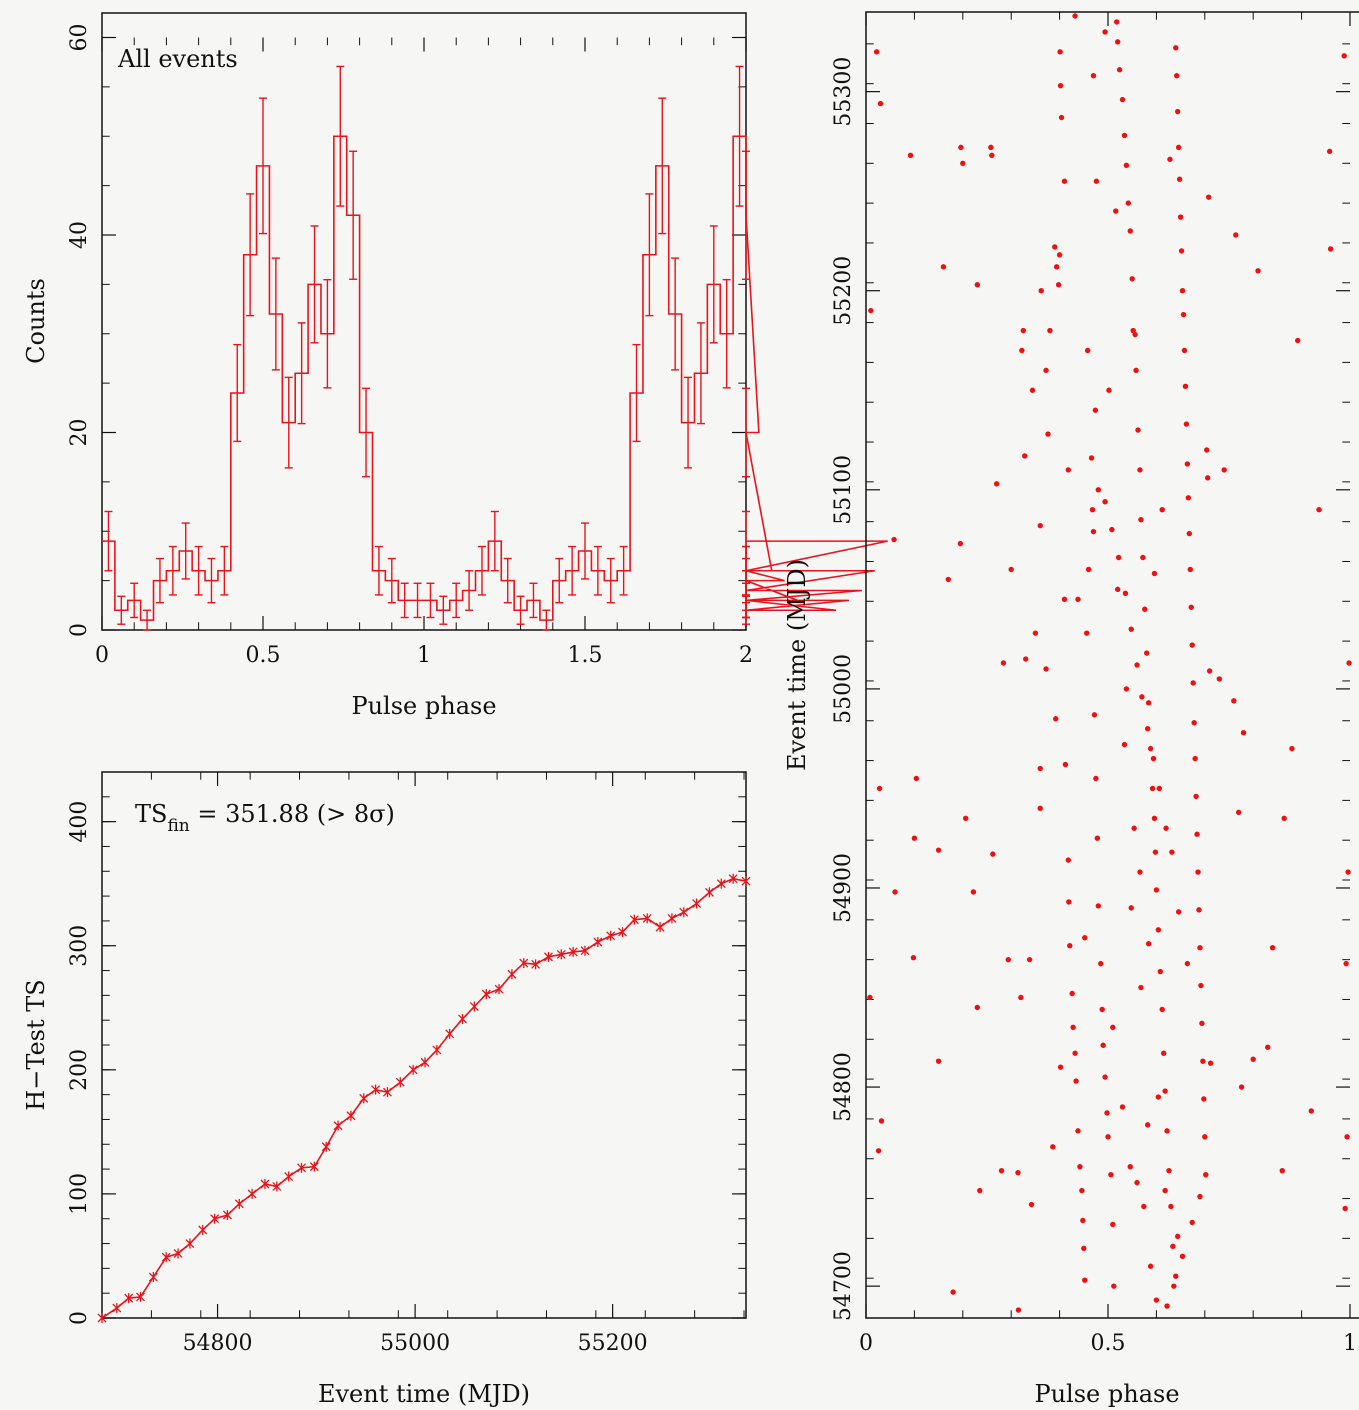 Image resolution: width=1359 pixels, height=1410 pixels. What do you see at coordinates (79, 1070) in the screenshot?
I see `htest-y-tick-label: 200` at bounding box center [79, 1070].